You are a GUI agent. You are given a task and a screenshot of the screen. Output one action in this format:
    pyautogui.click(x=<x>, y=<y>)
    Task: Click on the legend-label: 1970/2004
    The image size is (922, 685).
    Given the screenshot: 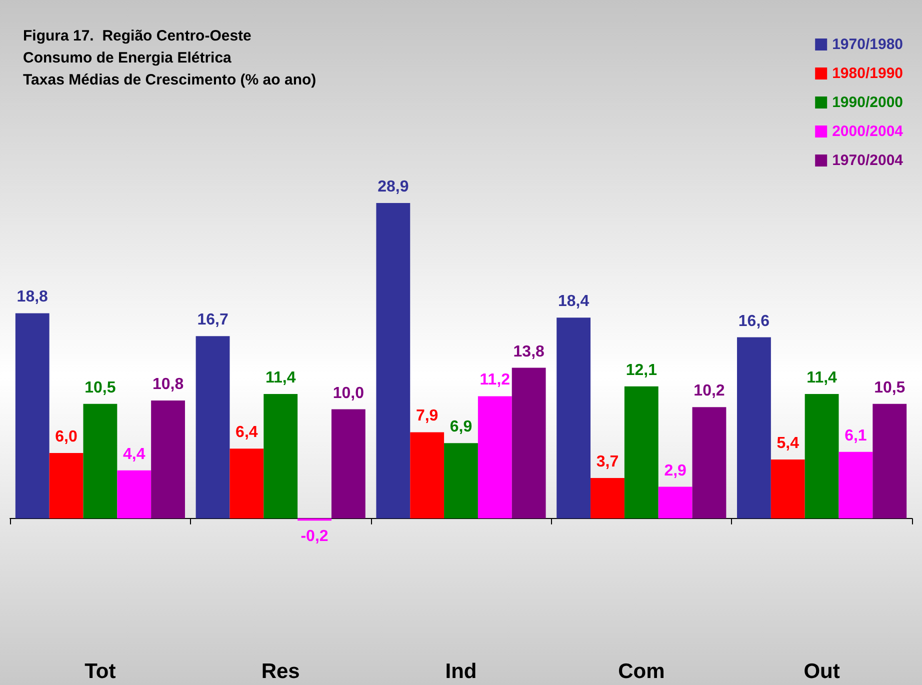 What is the action you would take?
    pyautogui.click(x=868, y=160)
    